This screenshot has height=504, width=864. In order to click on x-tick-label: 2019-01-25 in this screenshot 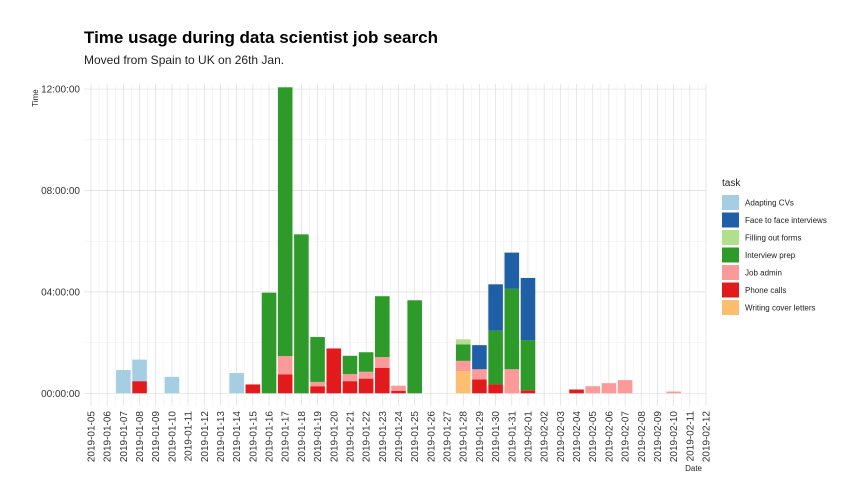, I will do `click(415, 437)`.